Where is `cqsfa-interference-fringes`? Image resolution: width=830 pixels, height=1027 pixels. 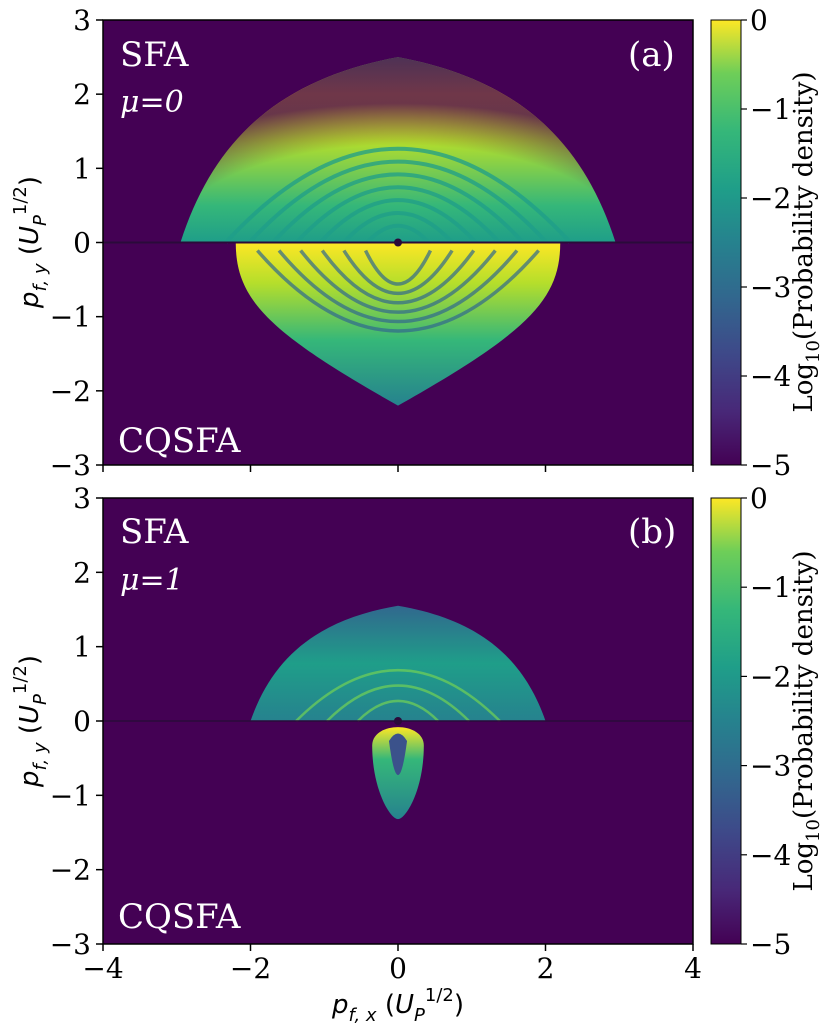 cqsfa-interference-fringes is located at coordinates (398, 291).